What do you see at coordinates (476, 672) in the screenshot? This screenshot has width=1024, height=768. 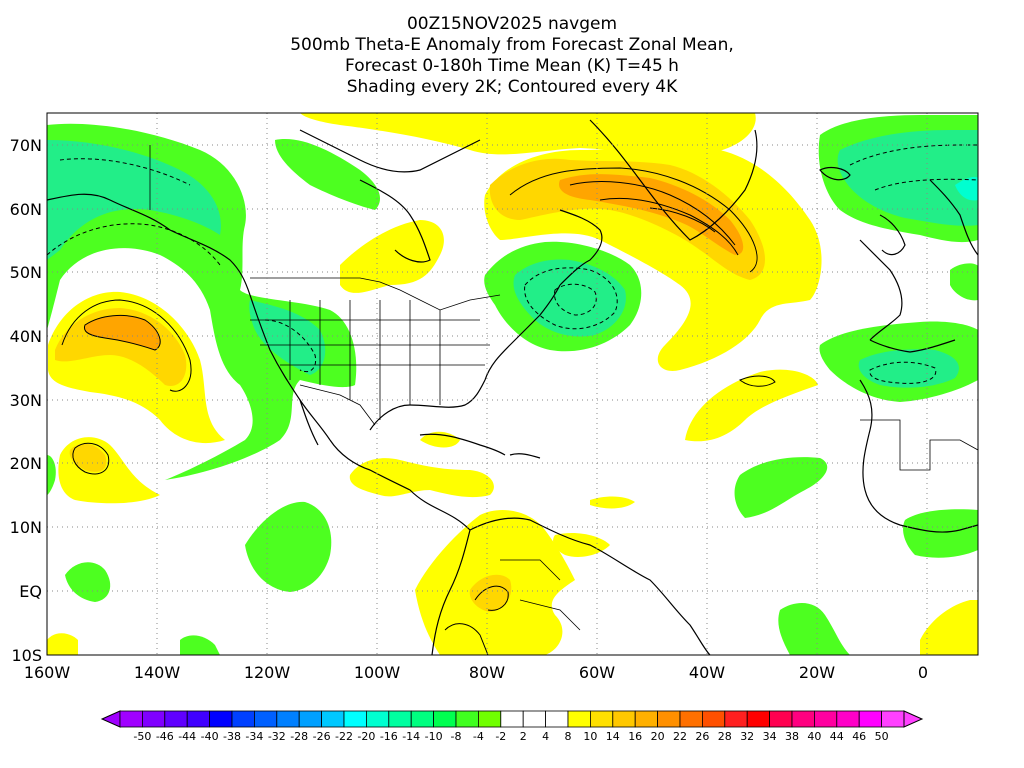 I see `longitude-labels: 160W 140W 120W 100W 80W 60W 40W 20W 0` at bounding box center [476, 672].